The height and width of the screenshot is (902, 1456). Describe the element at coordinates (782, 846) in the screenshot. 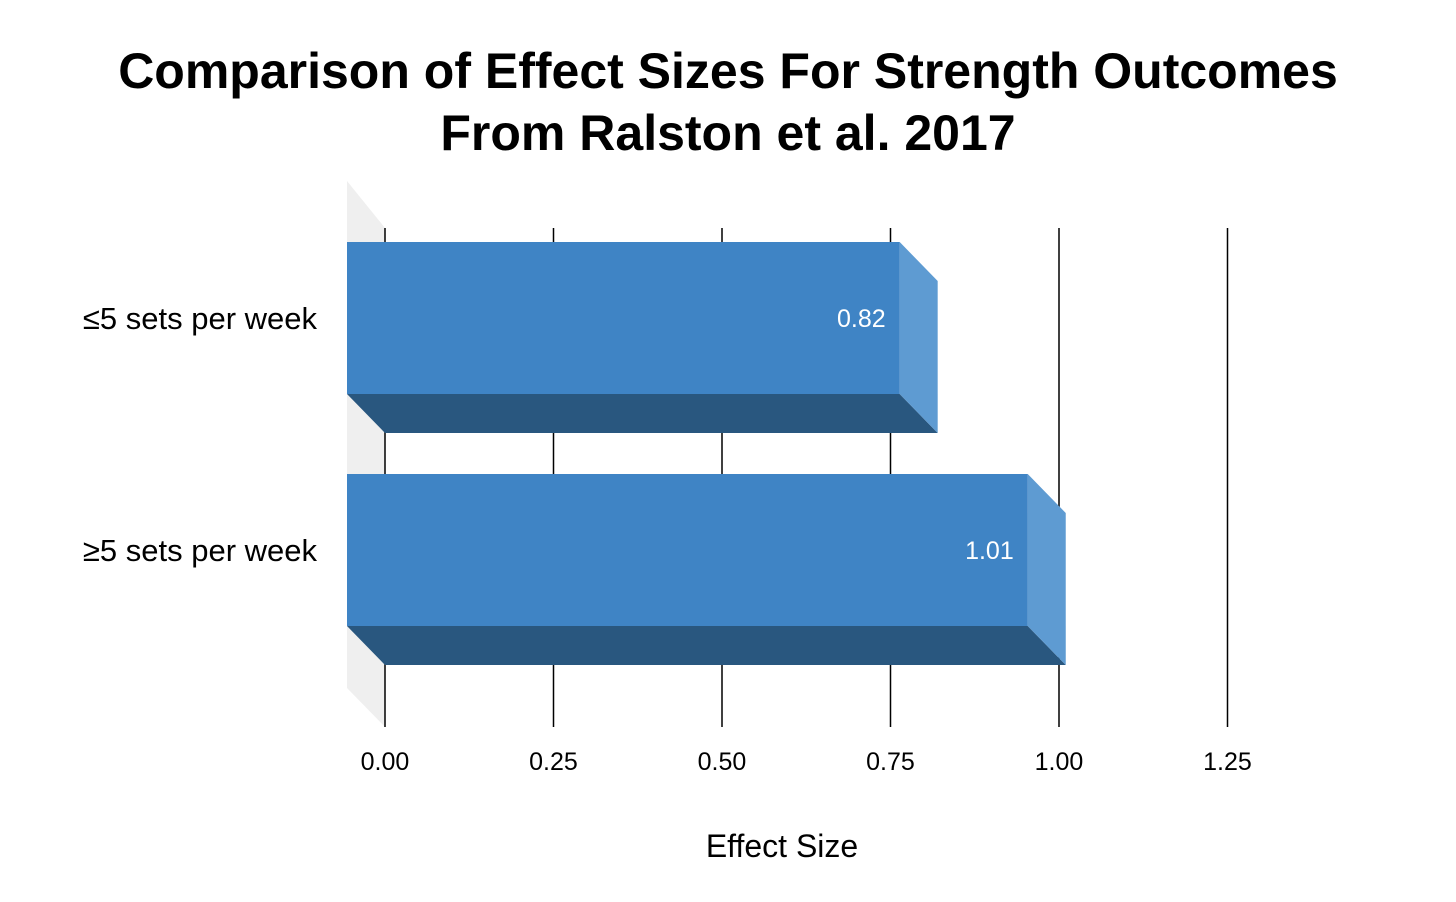

I see `x-axis-title: Effect Size` at that location.